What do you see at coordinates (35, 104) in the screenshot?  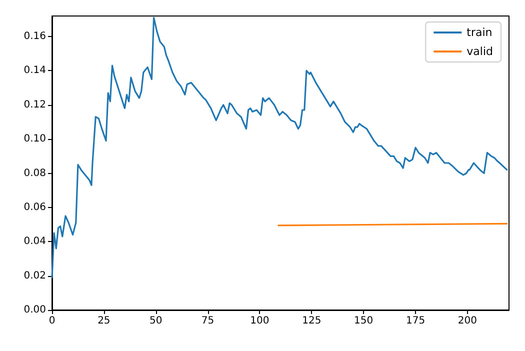 I see `y-tick-label: 0.12` at bounding box center [35, 104].